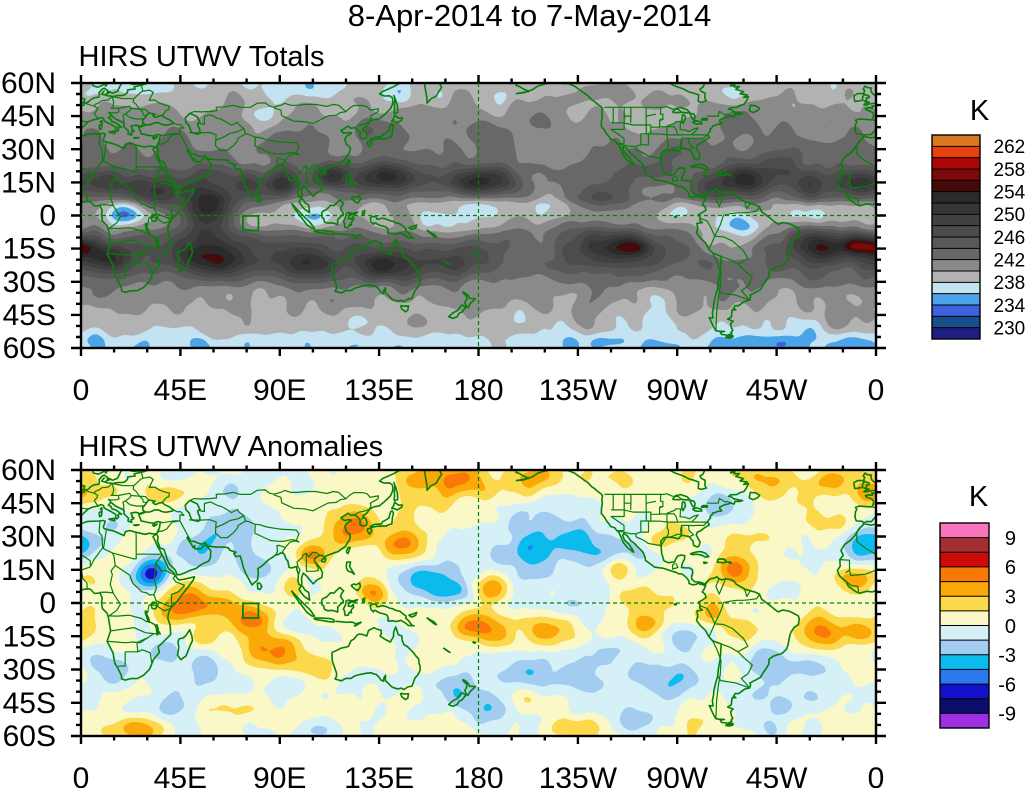 This screenshot has width=1027, height=788. Describe the element at coordinates (1007, 715) in the screenshot. I see `svg-text: -9` at that location.